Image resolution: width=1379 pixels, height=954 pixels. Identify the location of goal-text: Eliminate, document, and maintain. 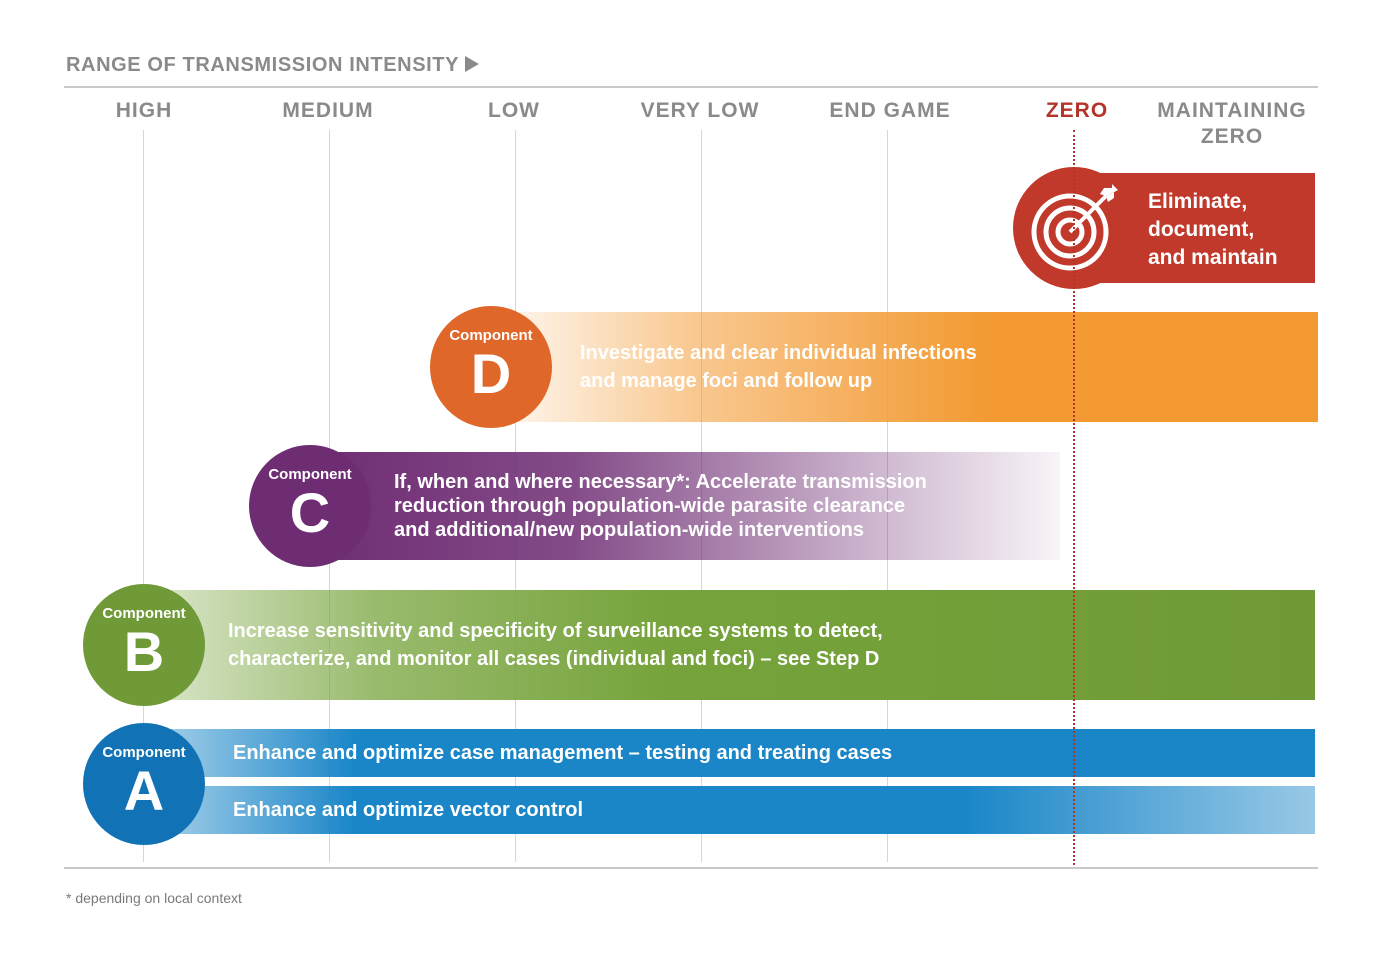
(1213, 230).